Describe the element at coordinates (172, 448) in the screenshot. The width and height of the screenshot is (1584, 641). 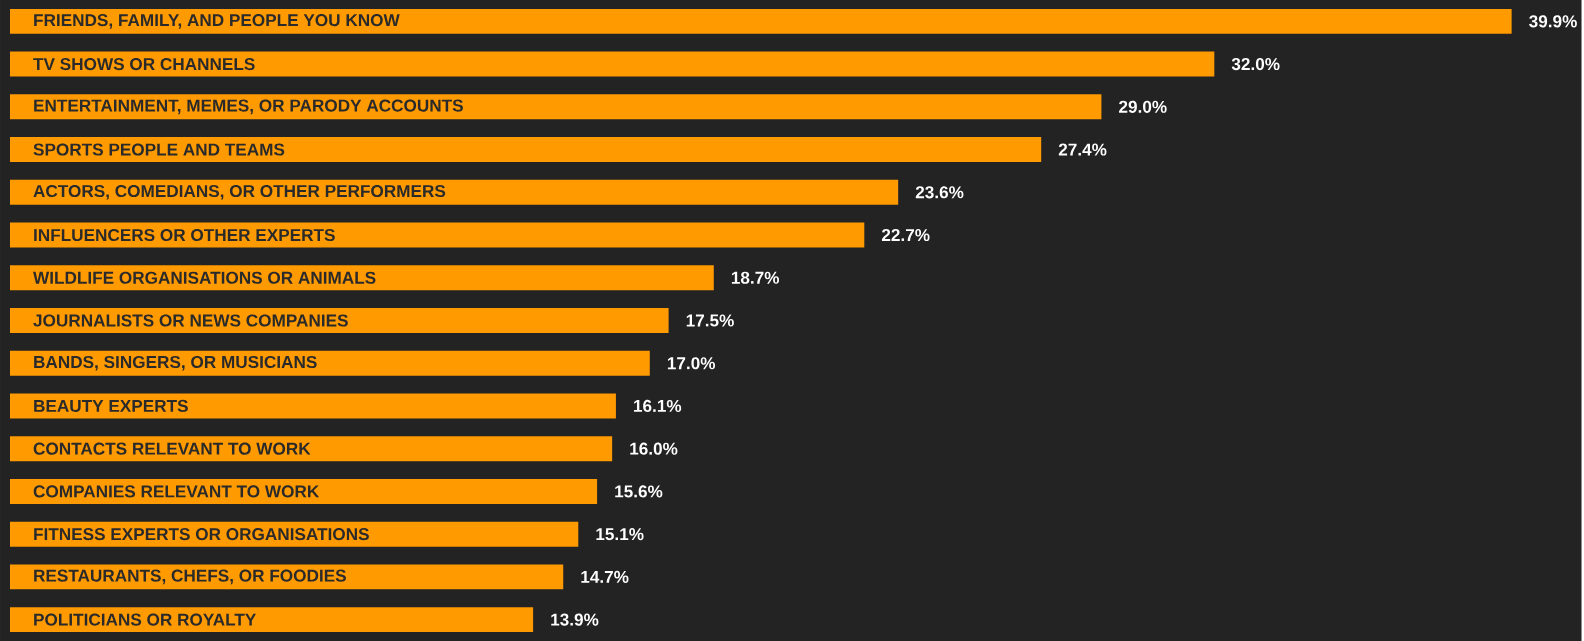
I see `y-tick-label: CONTACTS RELEVANT TO WORK` at that location.